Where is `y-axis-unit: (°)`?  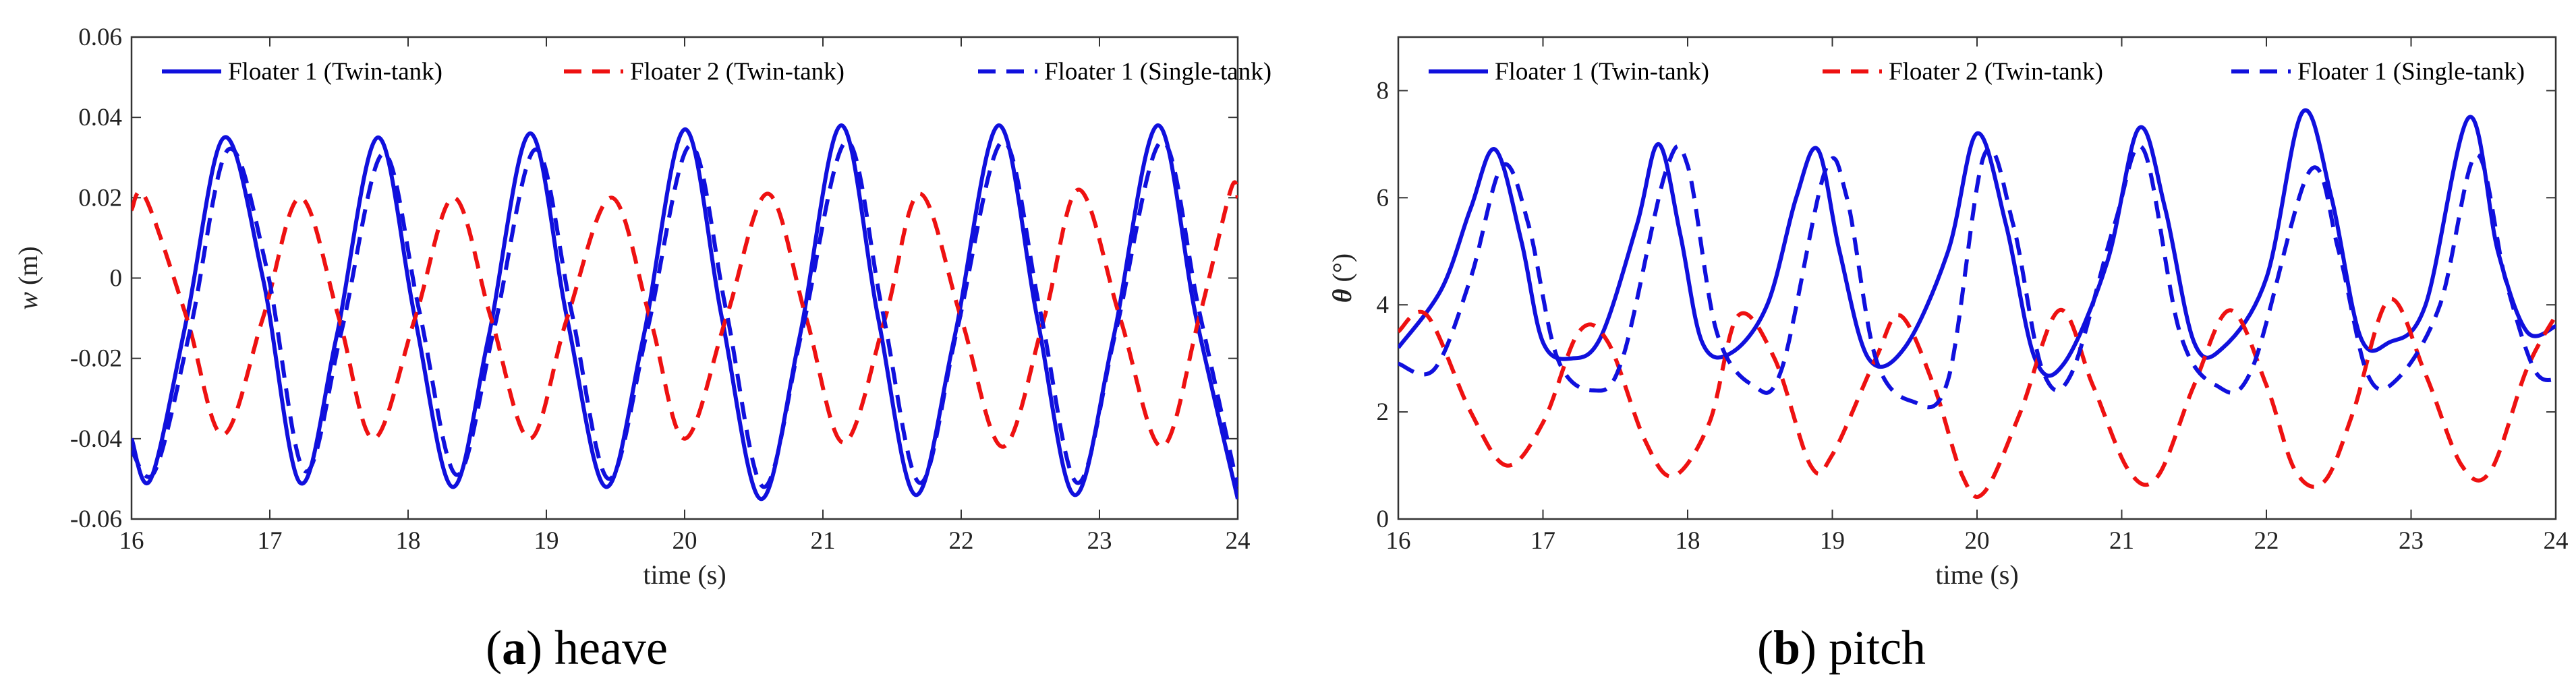 y-axis-unit: (°) is located at coordinates (1342, 271).